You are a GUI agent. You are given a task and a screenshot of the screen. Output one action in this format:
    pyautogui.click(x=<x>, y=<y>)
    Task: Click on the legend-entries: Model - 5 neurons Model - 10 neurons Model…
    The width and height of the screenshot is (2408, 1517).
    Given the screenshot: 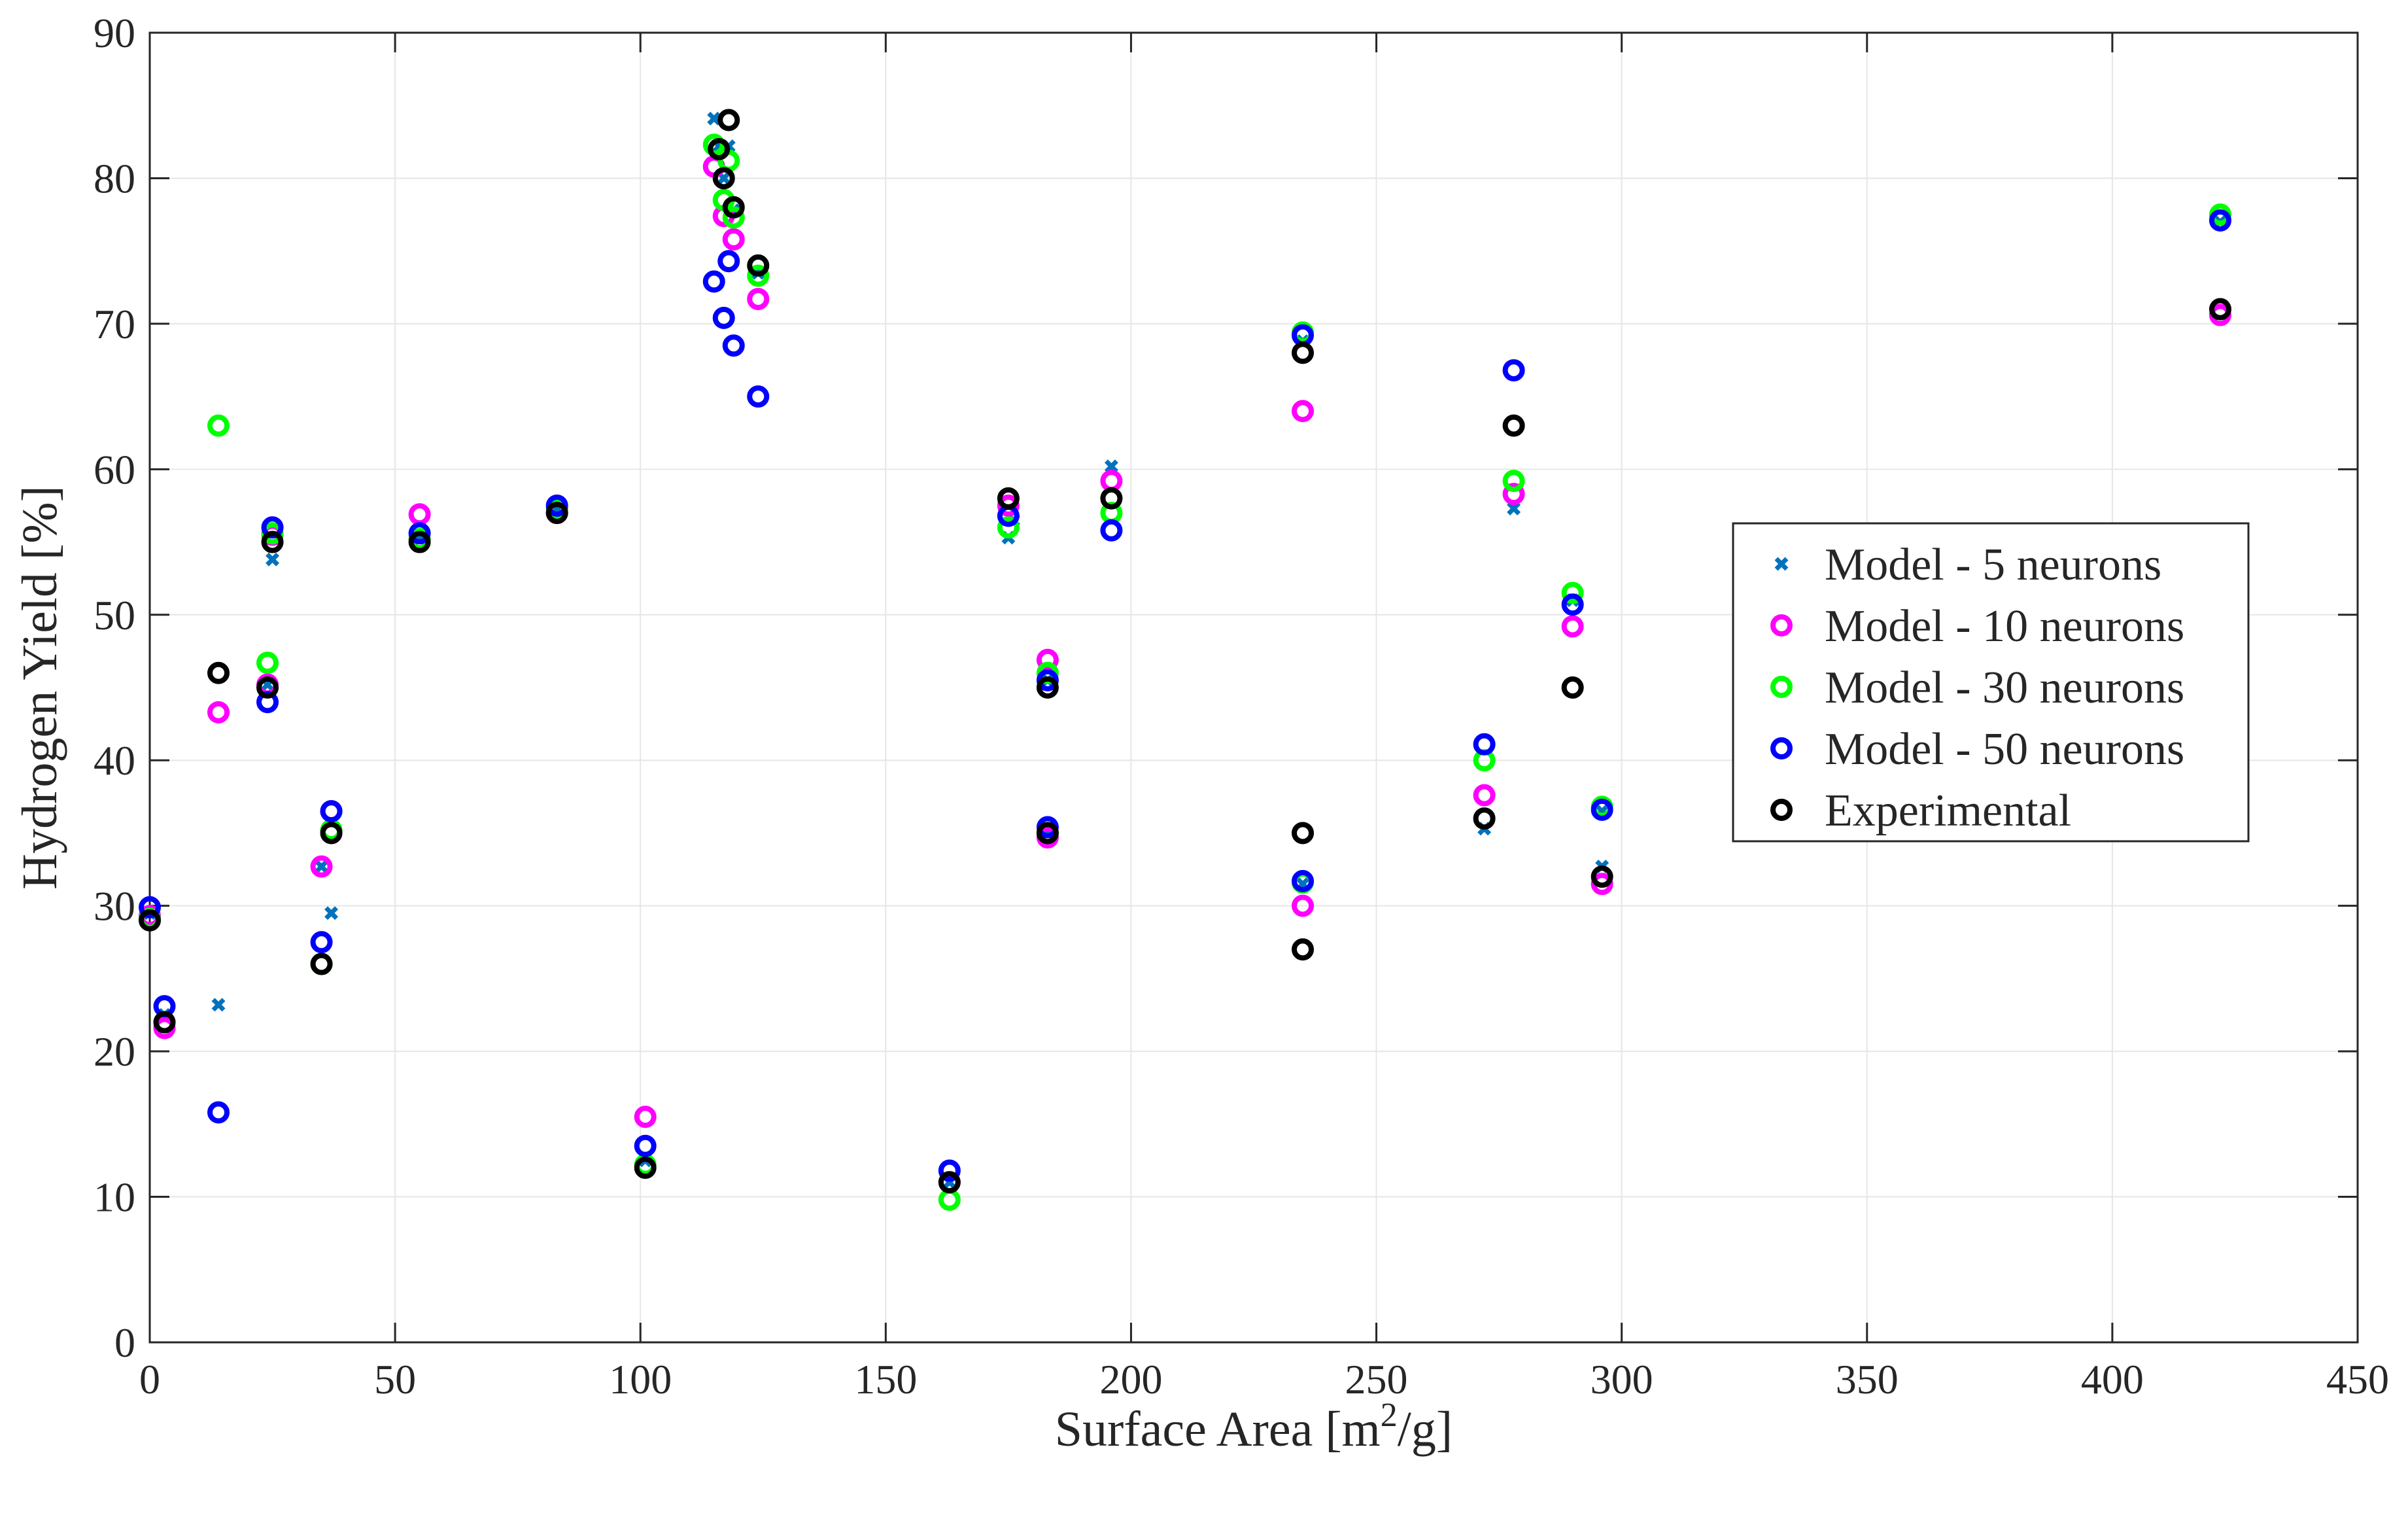 What is the action you would take?
    pyautogui.click(x=1977, y=688)
    